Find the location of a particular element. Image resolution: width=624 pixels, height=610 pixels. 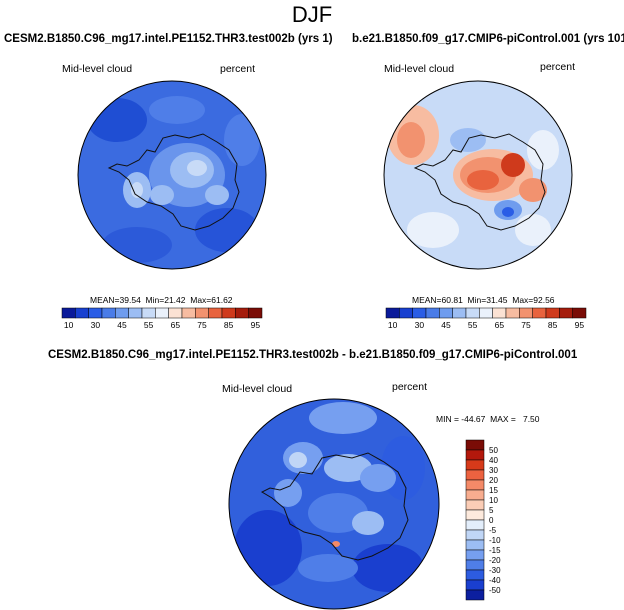

panel-1-colorbar-tick-label: 75 is located at coordinates (202, 325).